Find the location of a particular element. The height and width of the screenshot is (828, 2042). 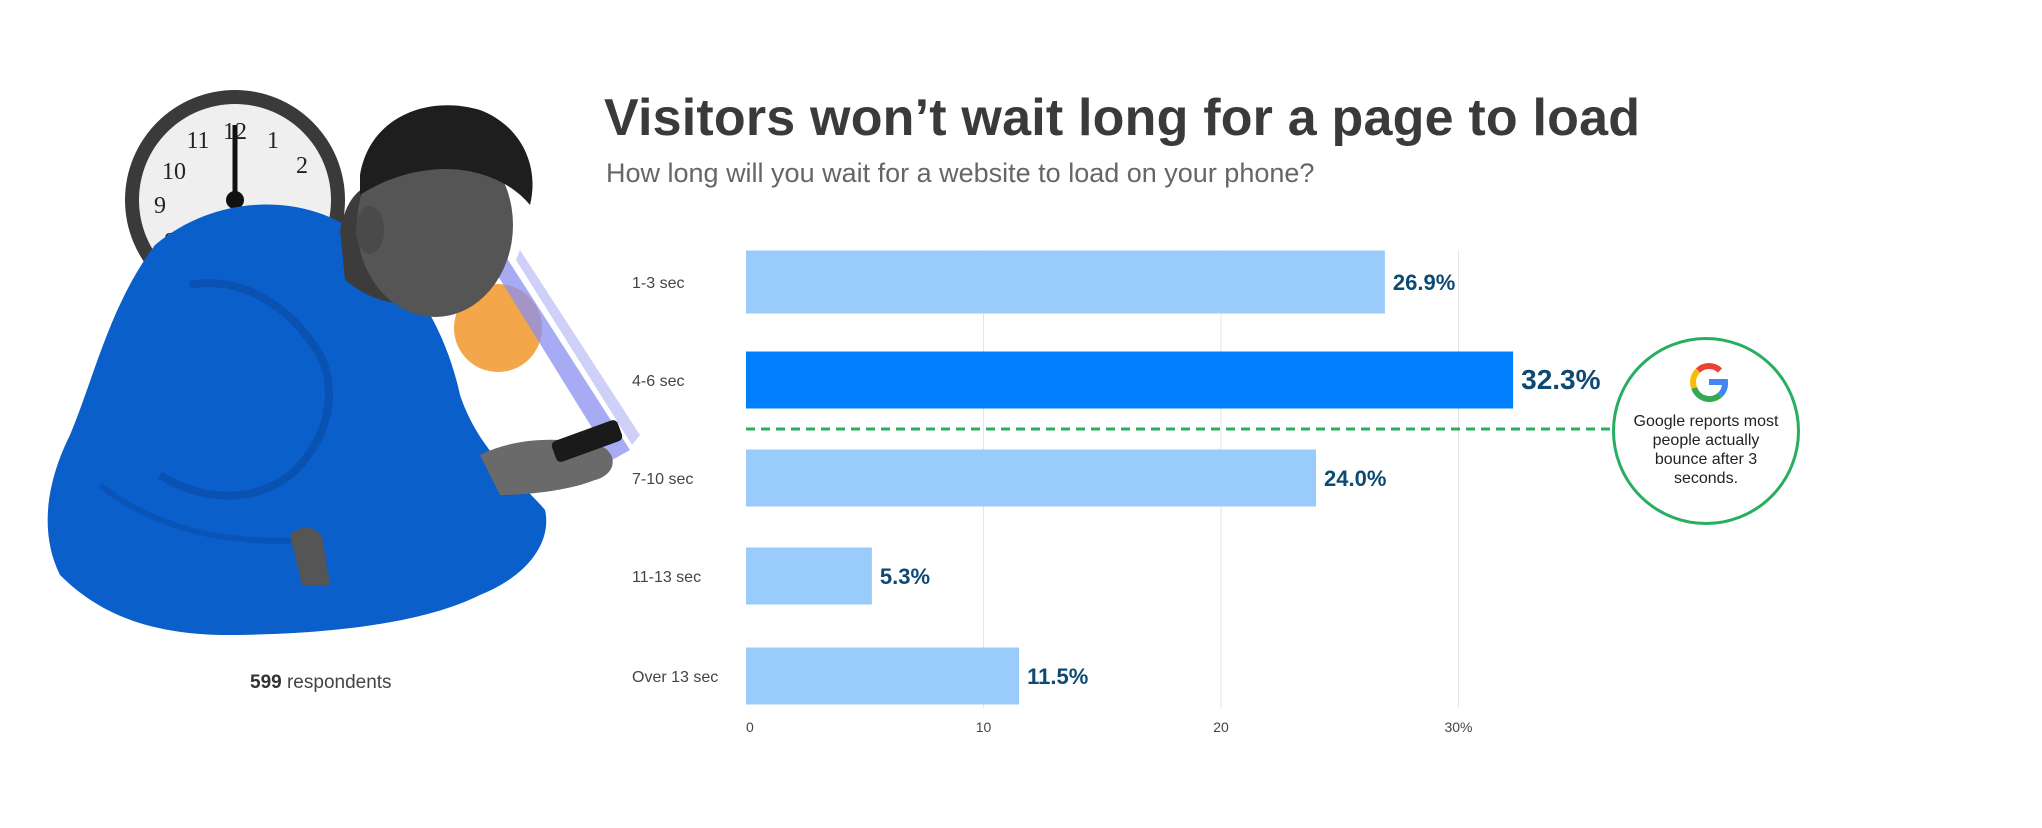

category-label: Over 13 sec is located at coordinates (675, 677).